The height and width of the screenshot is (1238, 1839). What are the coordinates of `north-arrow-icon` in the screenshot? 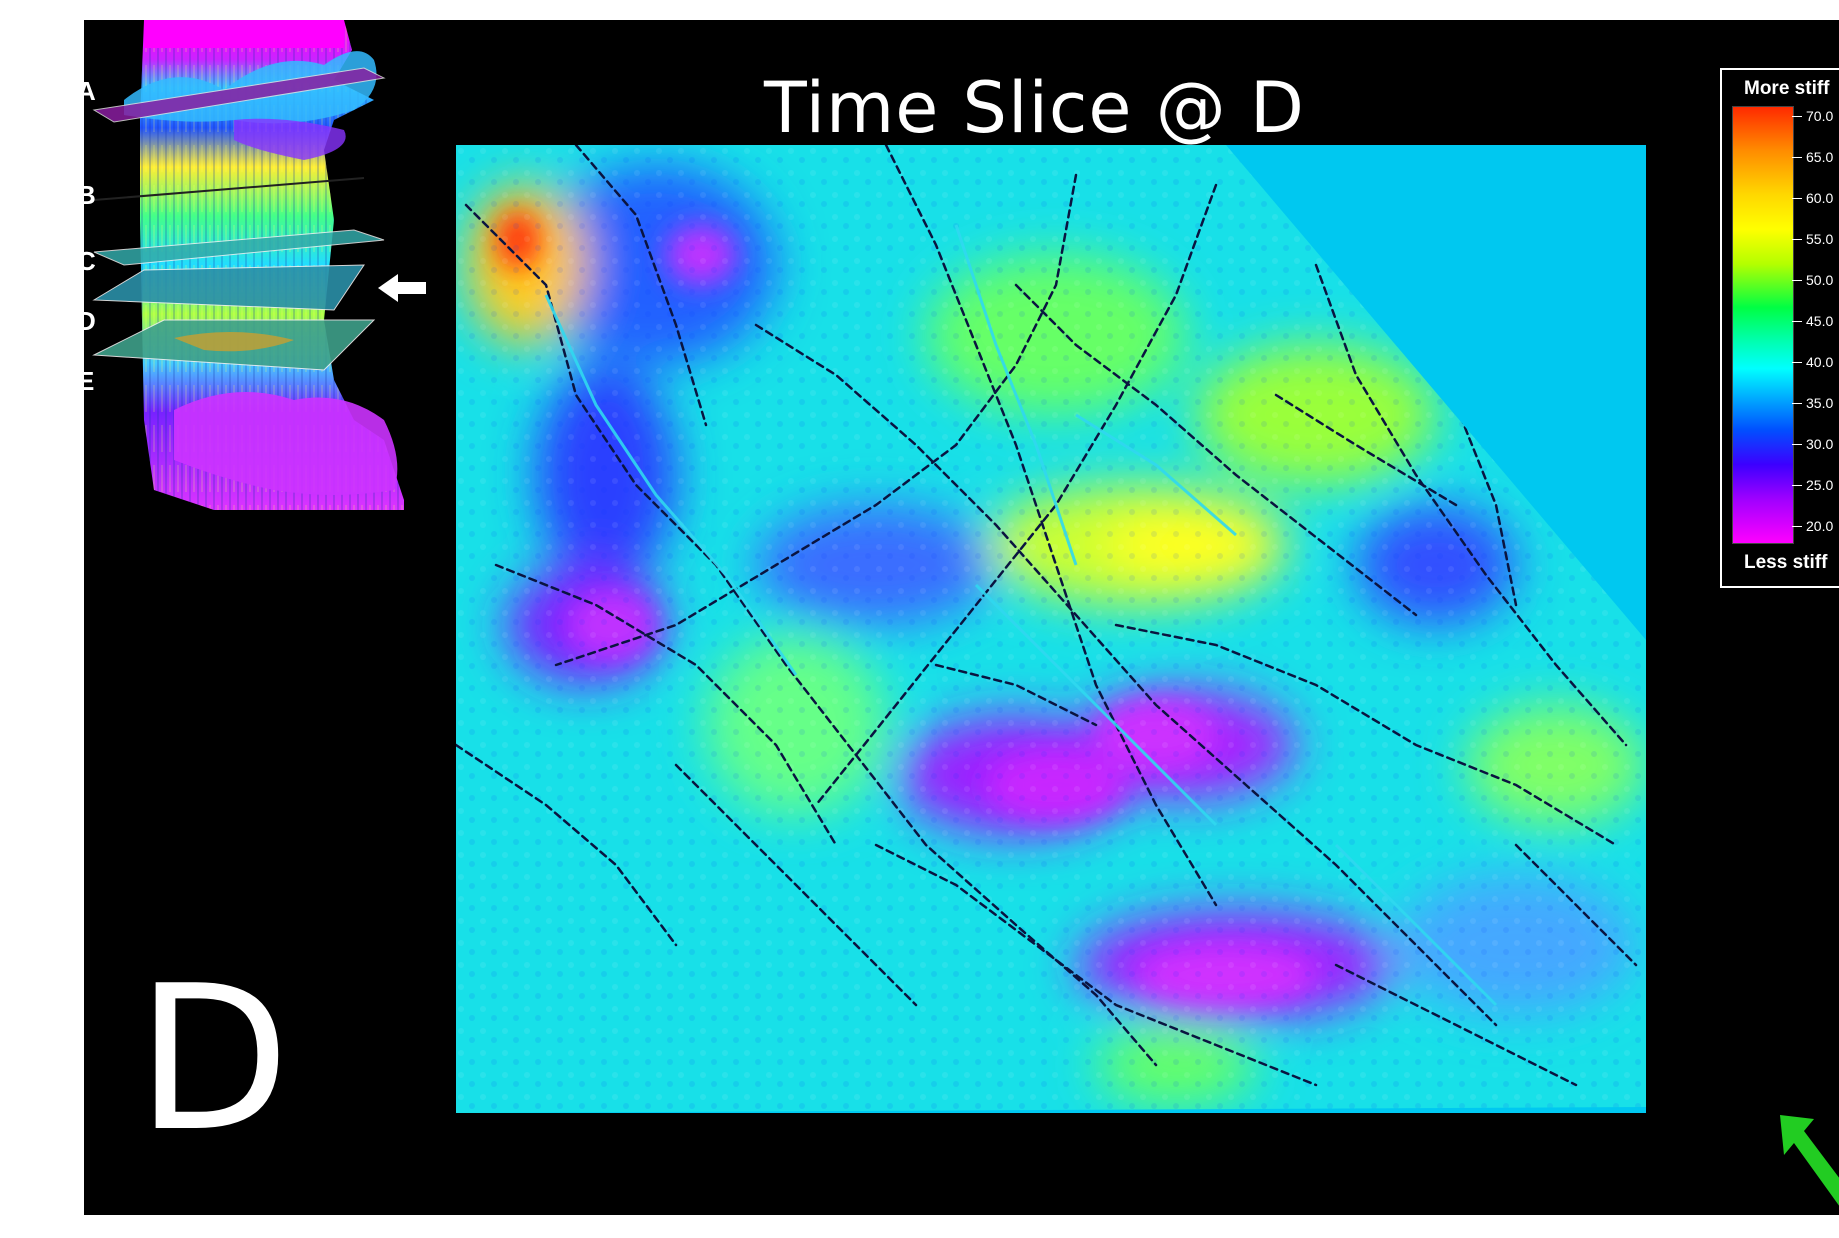 It's located at (1809, 1160).